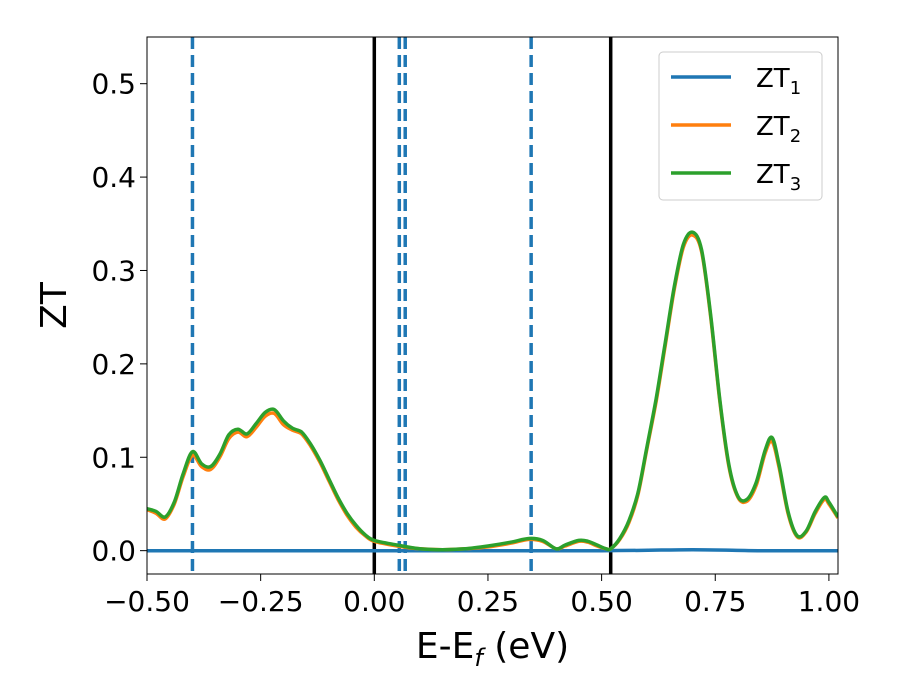  I want to click on y-tick-label: 0.0, so click(113, 551).